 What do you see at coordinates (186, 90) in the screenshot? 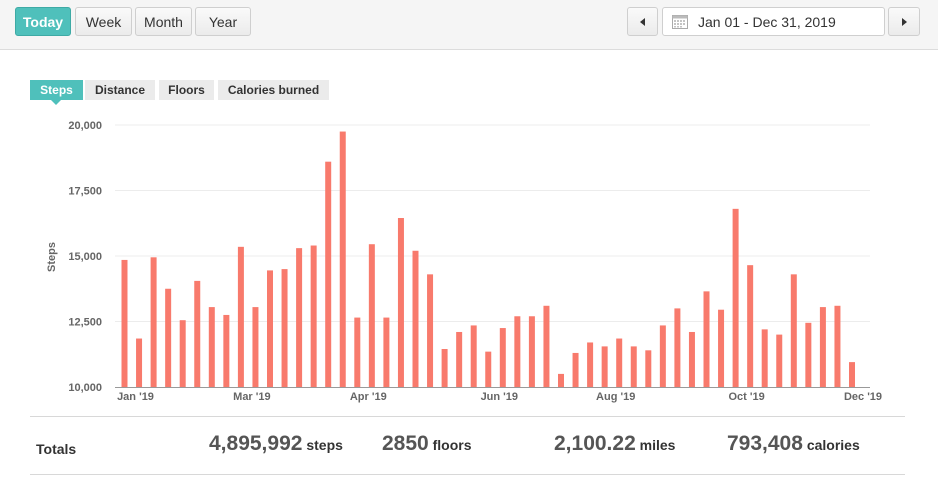
I see `tab-floors: Floors` at bounding box center [186, 90].